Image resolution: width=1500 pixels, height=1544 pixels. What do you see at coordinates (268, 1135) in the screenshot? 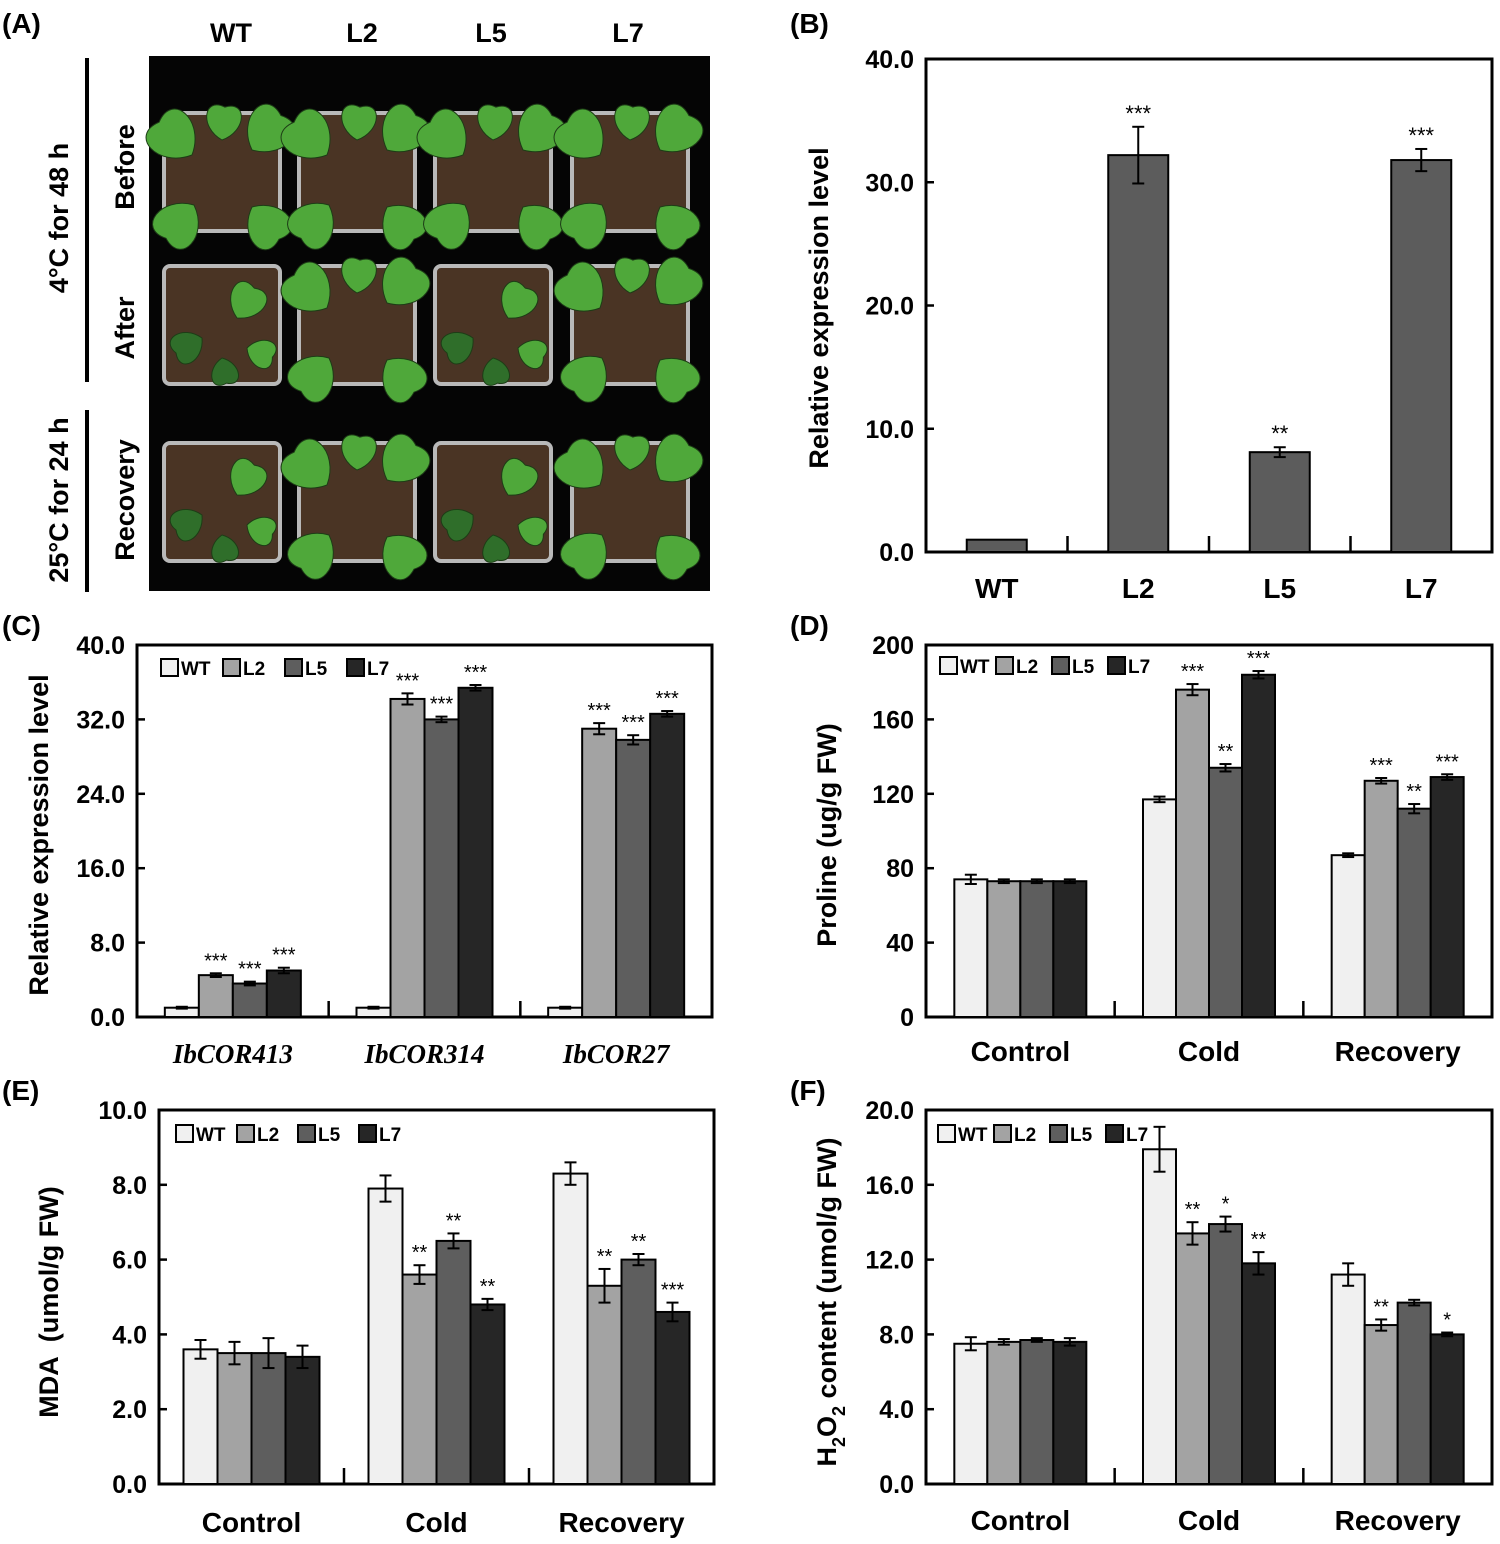
I see `panel-e-legend-label-l2: L2` at bounding box center [268, 1135].